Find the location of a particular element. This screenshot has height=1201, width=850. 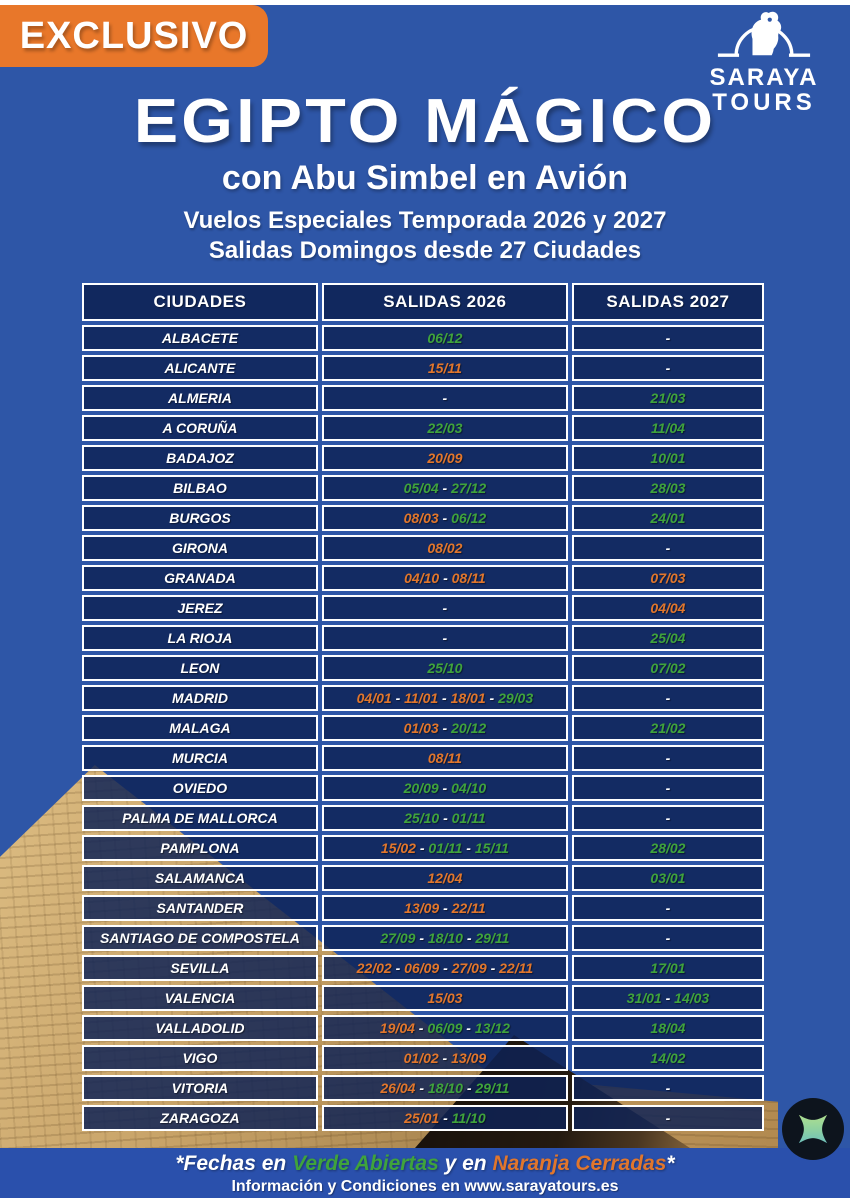

table-row: PAMPLONA 15/02 - 01/11 - 15/11 28/02 is located at coordinates (423, 848).